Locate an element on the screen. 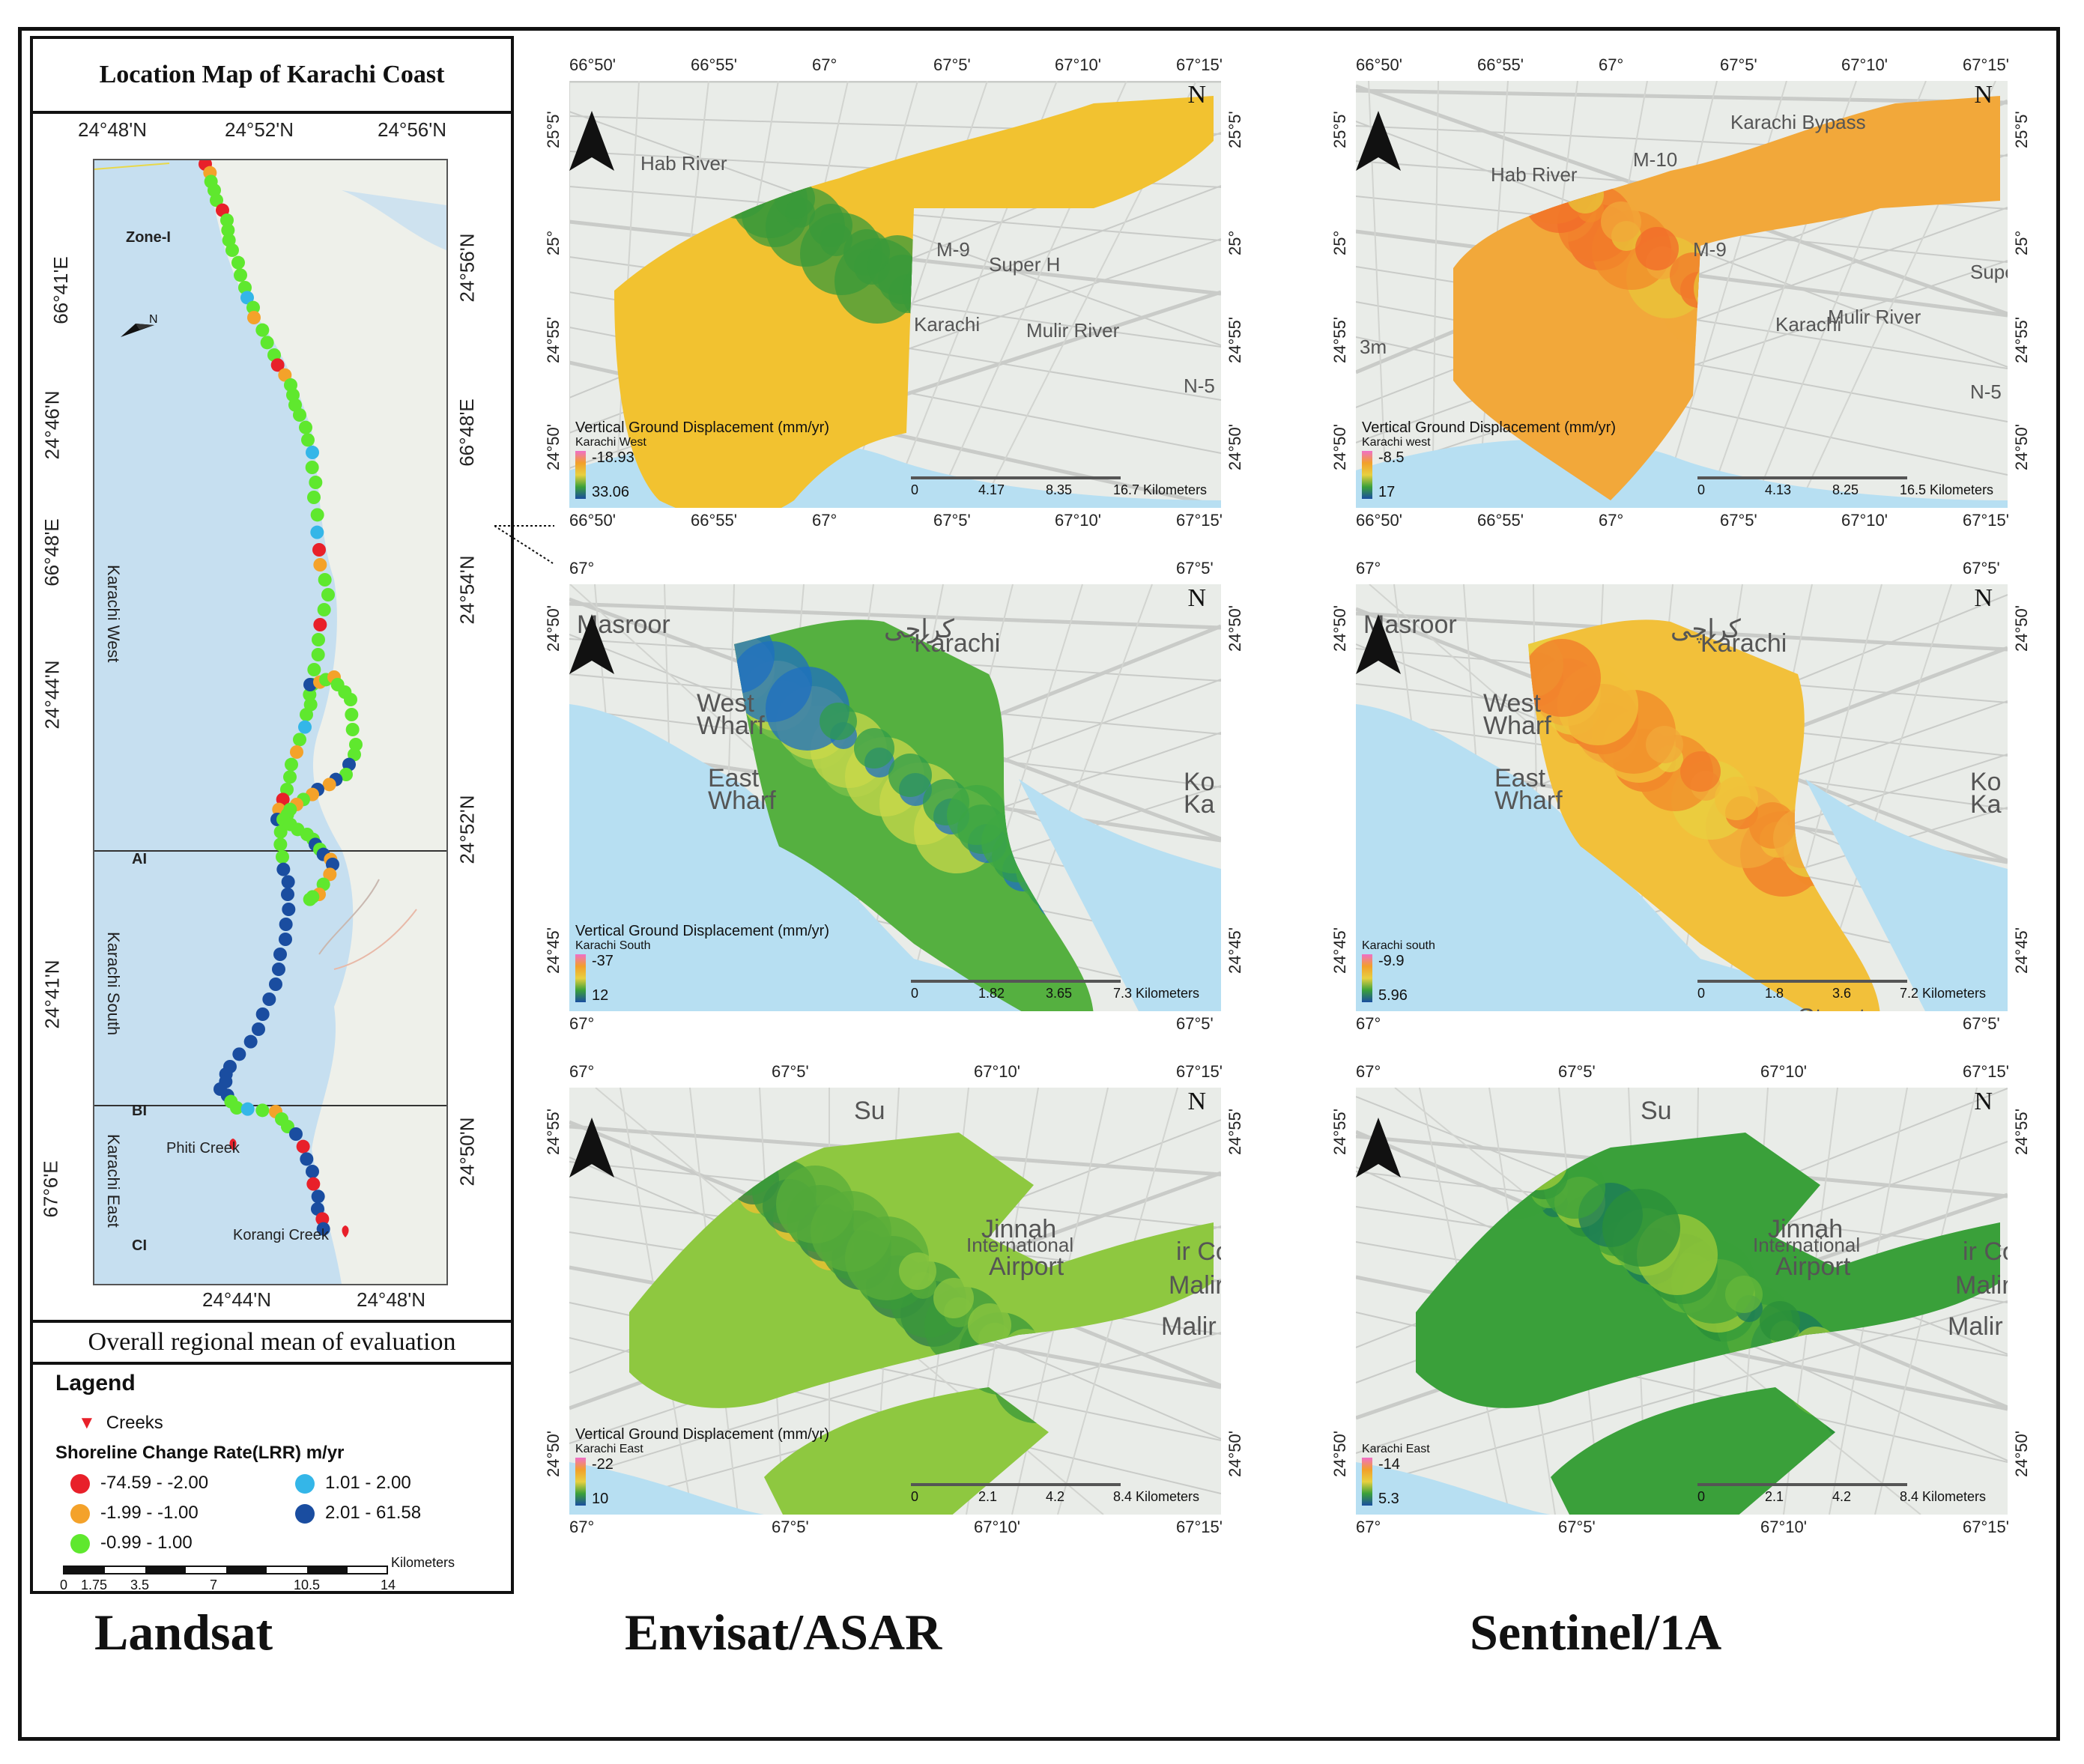  legend-class-row: -74.59 - -2.00 1.01 - 2.00 is located at coordinates (280, 1488).